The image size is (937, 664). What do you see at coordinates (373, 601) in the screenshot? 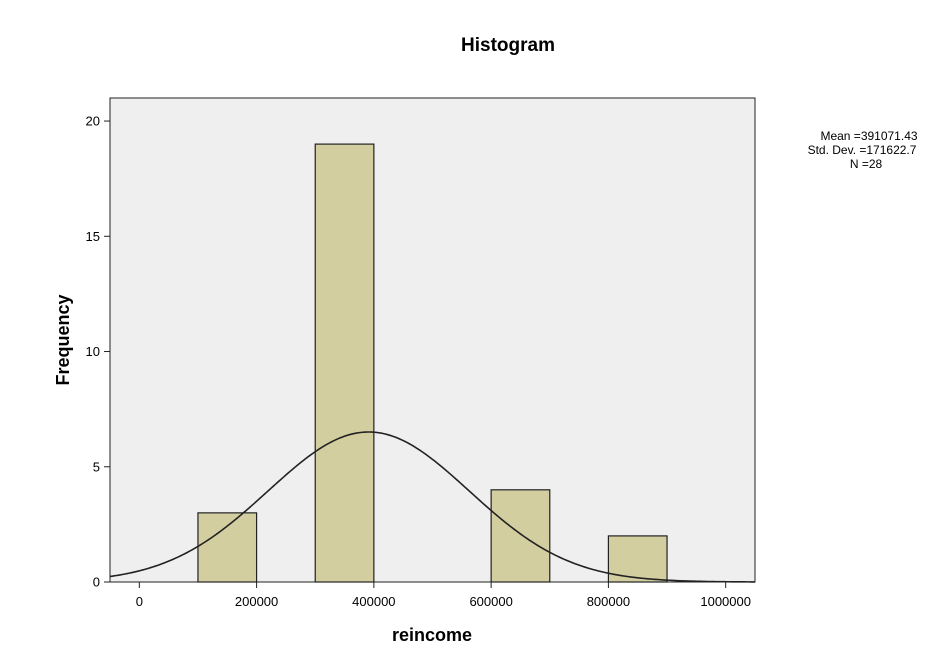
I see `x-tick-label: 400000` at bounding box center [373, 601].